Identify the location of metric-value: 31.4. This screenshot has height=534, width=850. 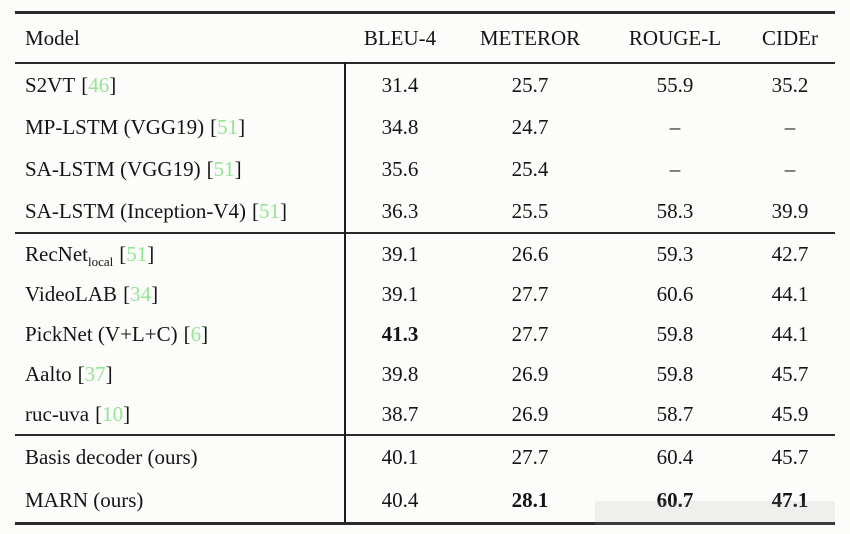
(400, 84).